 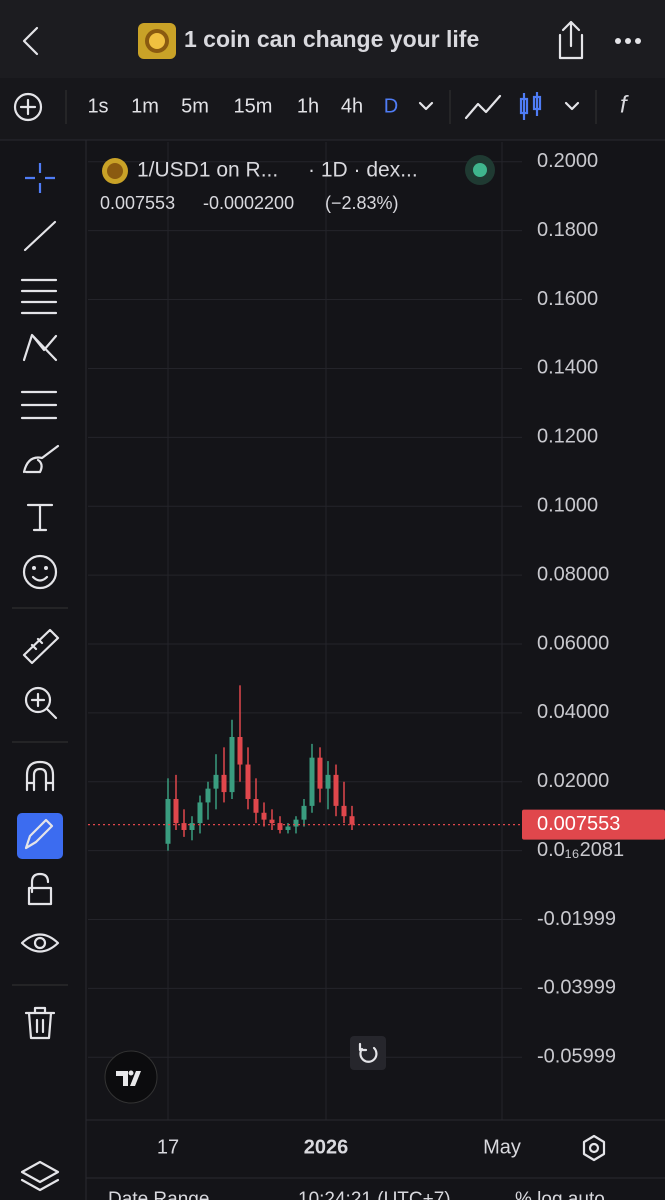 I want to click on y-tick-label: -0.03999, so click(x=576, y=988).